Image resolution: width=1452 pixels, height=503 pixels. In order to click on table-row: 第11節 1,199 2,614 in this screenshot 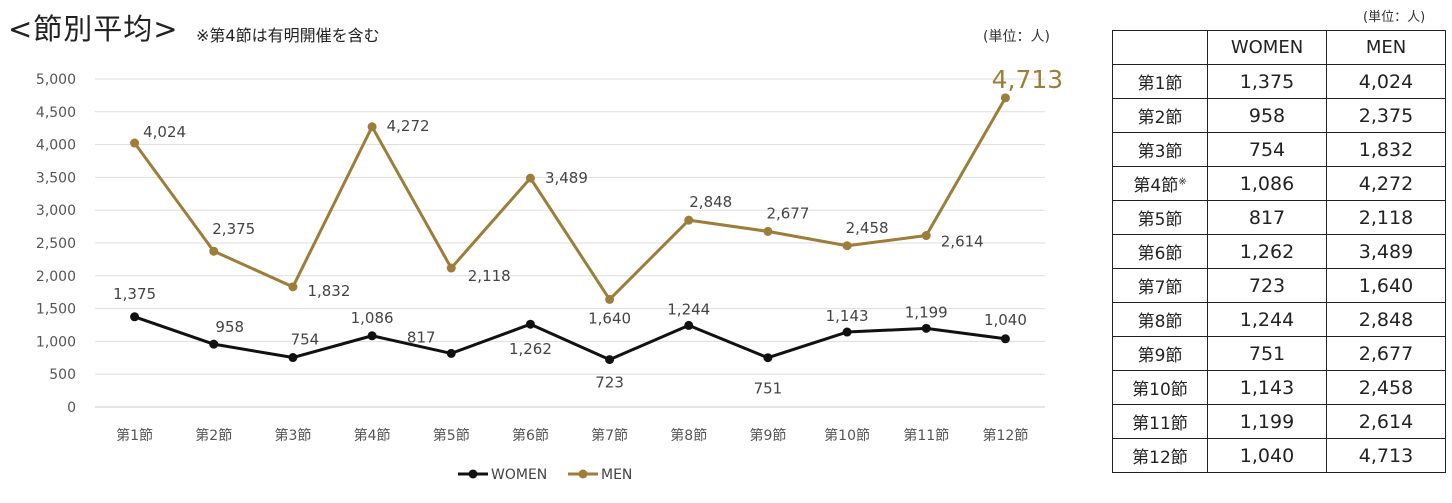, I will do `click(1279, 421)`.